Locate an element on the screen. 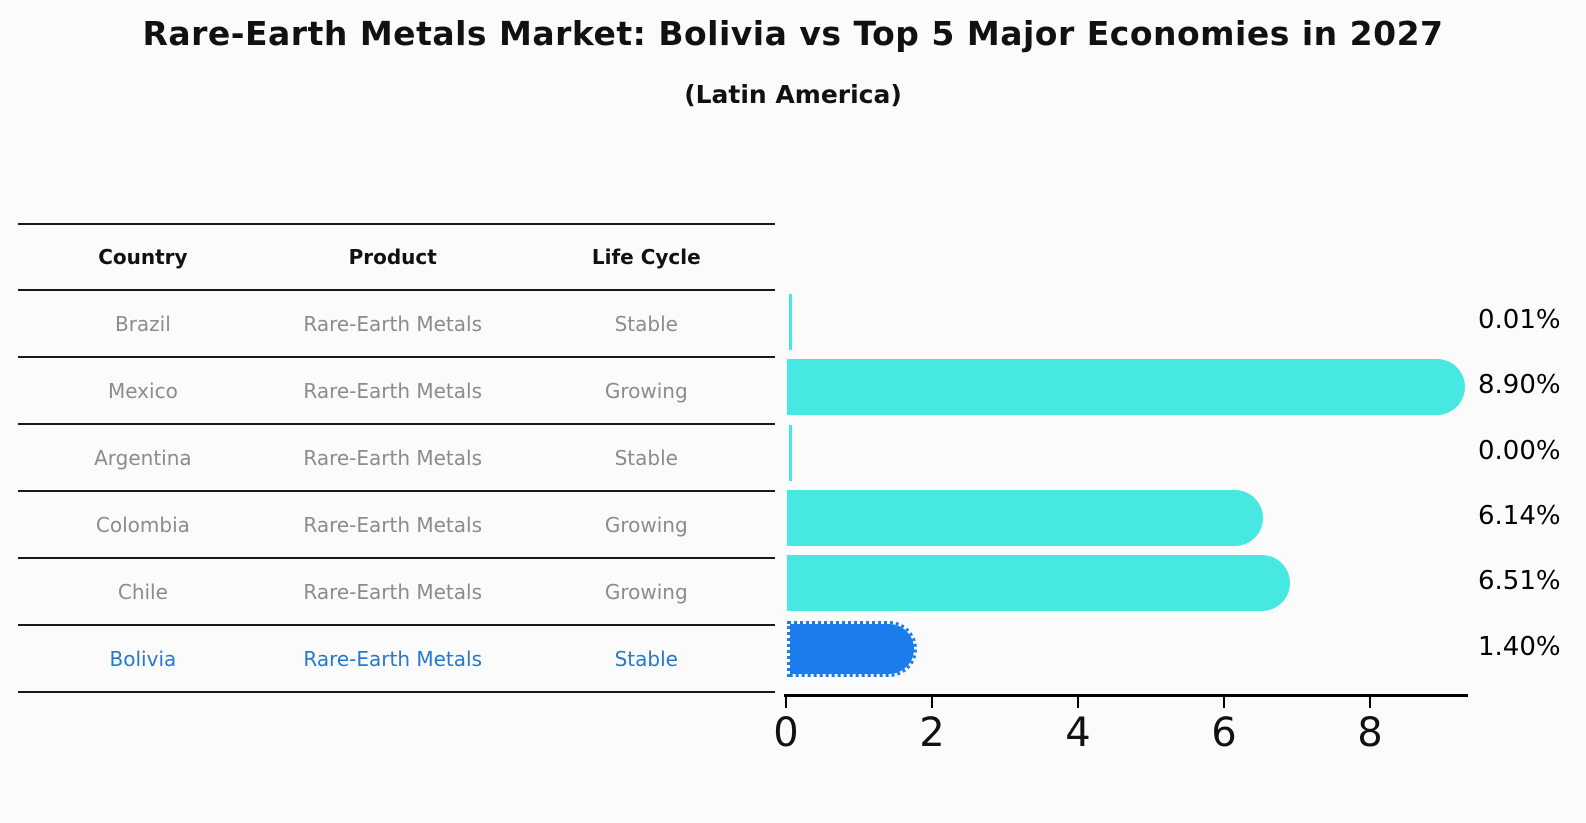  x-axis-tick-label: 2 is located at coordinates (932, 733).